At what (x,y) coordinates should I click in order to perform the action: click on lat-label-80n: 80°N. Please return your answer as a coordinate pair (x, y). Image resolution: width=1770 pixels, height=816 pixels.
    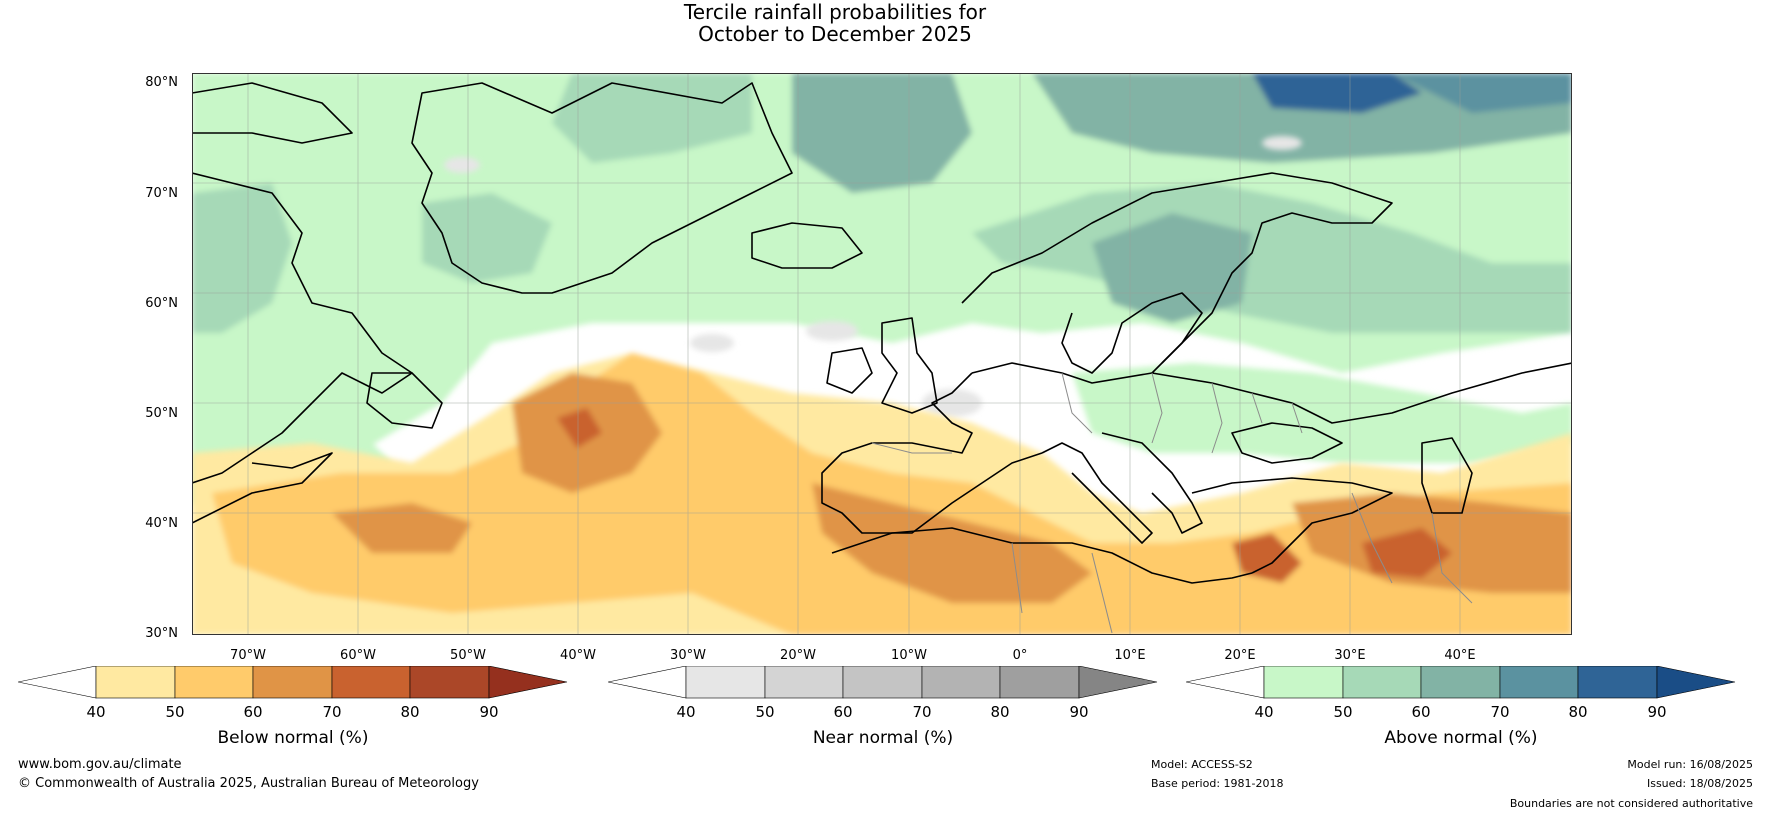
    Looking at the image, I should click on (161, 82).